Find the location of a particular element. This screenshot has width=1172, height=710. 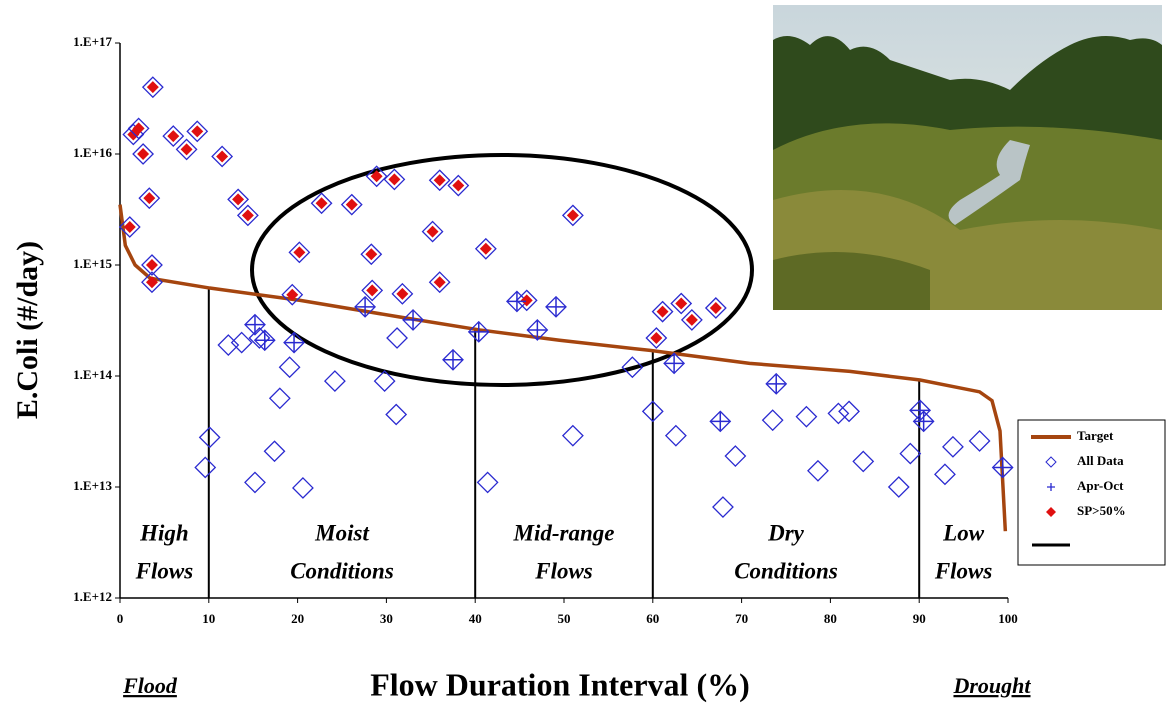

y-axis-title: E.Coli (#/day) is located at coordinates (27, 330).